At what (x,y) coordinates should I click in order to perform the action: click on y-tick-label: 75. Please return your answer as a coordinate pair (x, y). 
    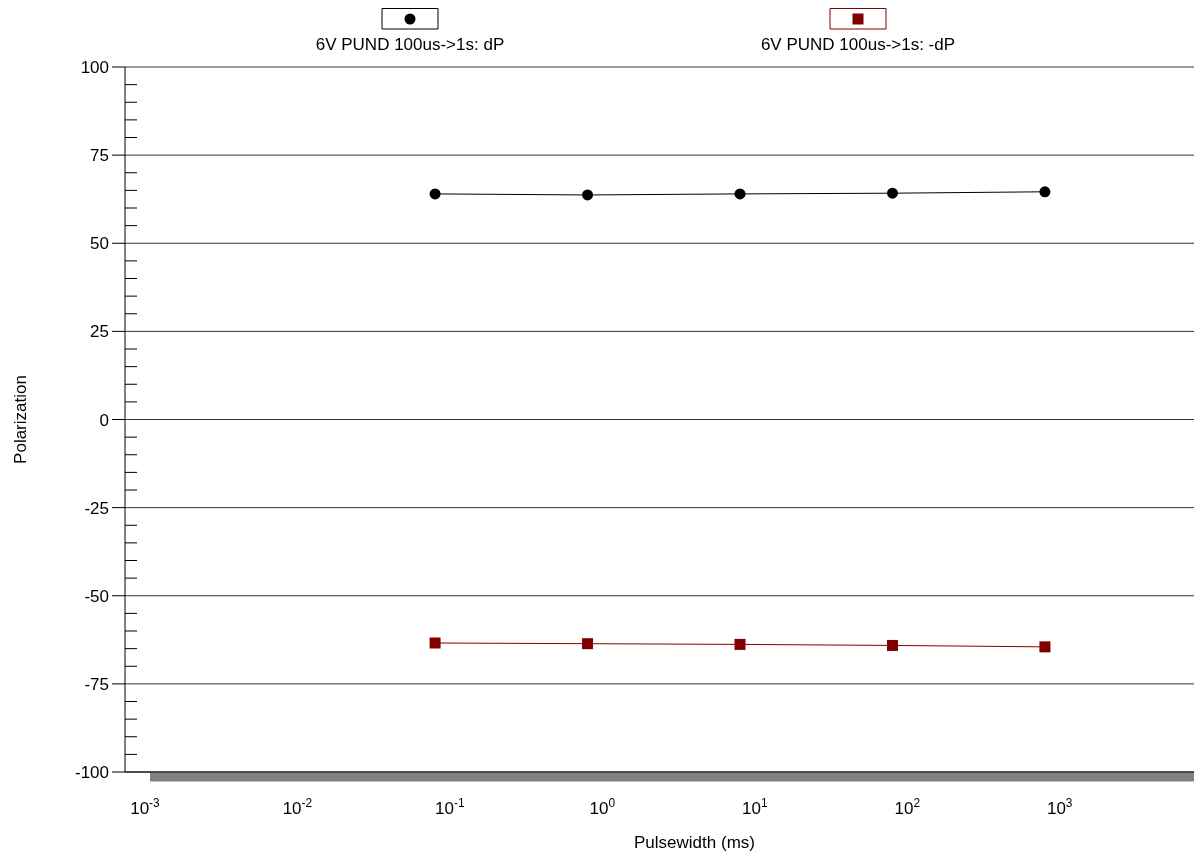
    Looking at the image, I should click on (99, 156).